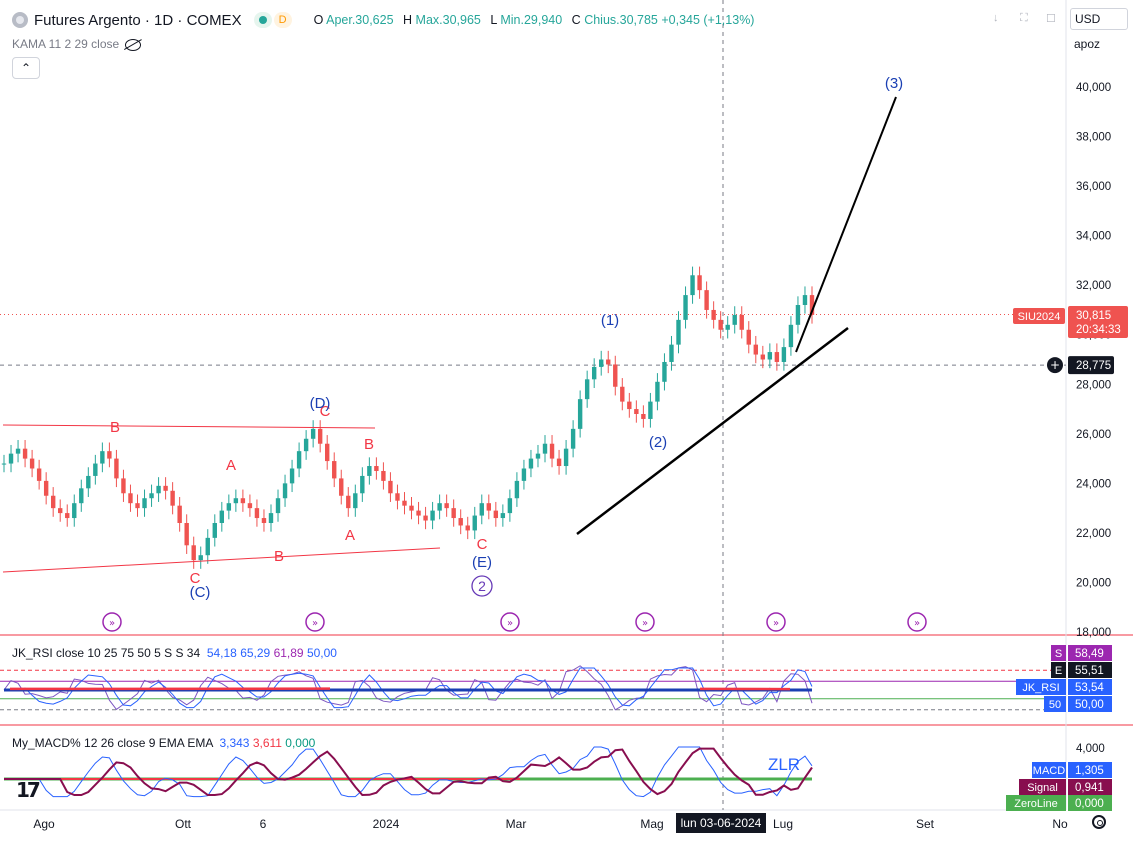  What do you see at coordinates (262, 20) in the screenshot?
I see `market-open-icon` at bounding box center [262, 20].